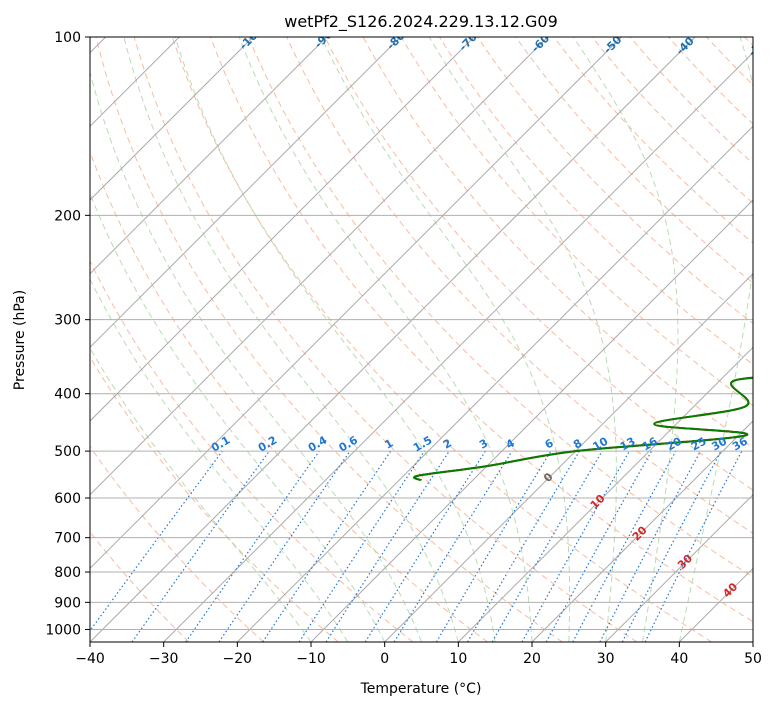  What do you see at coordinates (384, 659) in the screenshot?
I see `x-tick-label: 0` at bounding box center [384, 659].